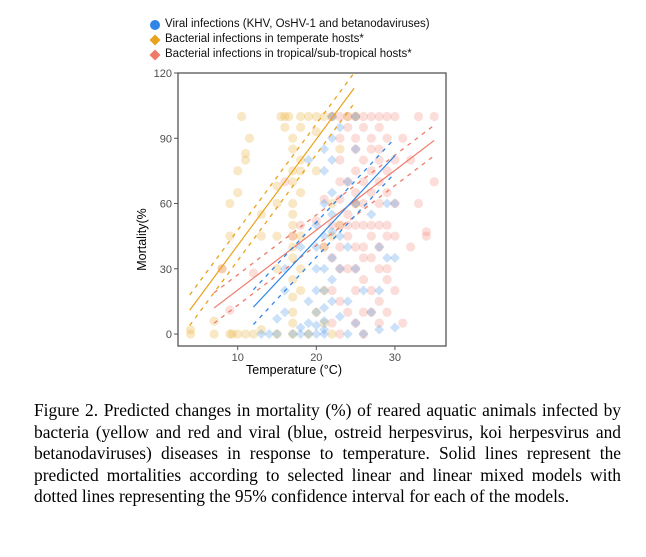 The height and width of the screenshot is (557, 646). Describe the element at coordinates (142, 239) in the screenshot. I see `y-axis-title: Mortality(%` at that location.